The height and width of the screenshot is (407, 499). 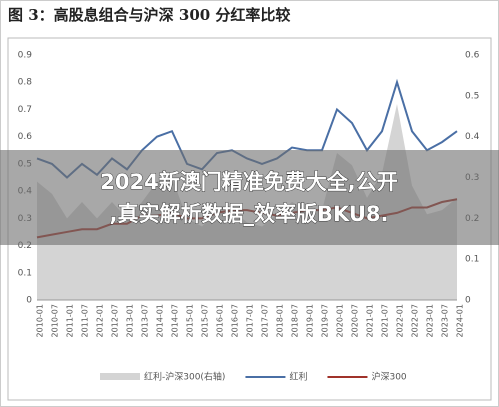 What do you see at coordinates (472, 96) in the screenshot?
I see `y2-tick-label: 0.5` at bounding box center [472, 96].